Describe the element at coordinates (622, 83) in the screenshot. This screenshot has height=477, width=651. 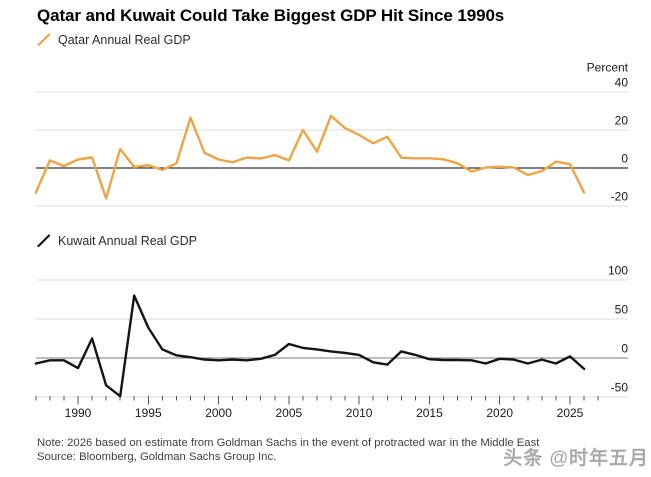
I see `svg-text: 40` at that location.